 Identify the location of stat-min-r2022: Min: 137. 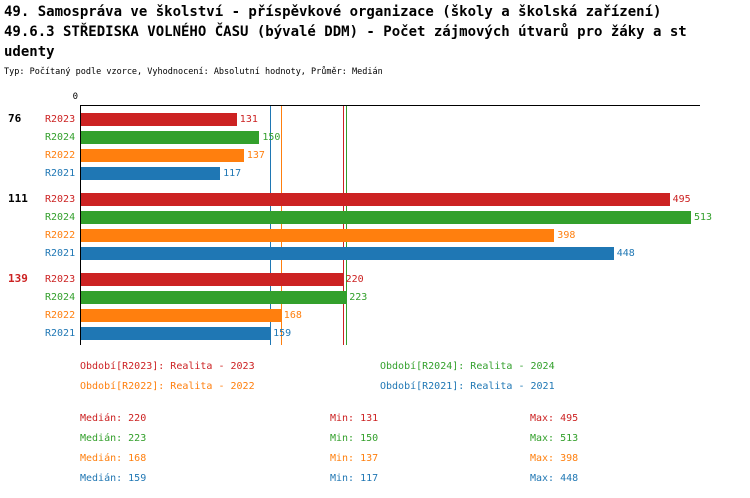
(354, 458).